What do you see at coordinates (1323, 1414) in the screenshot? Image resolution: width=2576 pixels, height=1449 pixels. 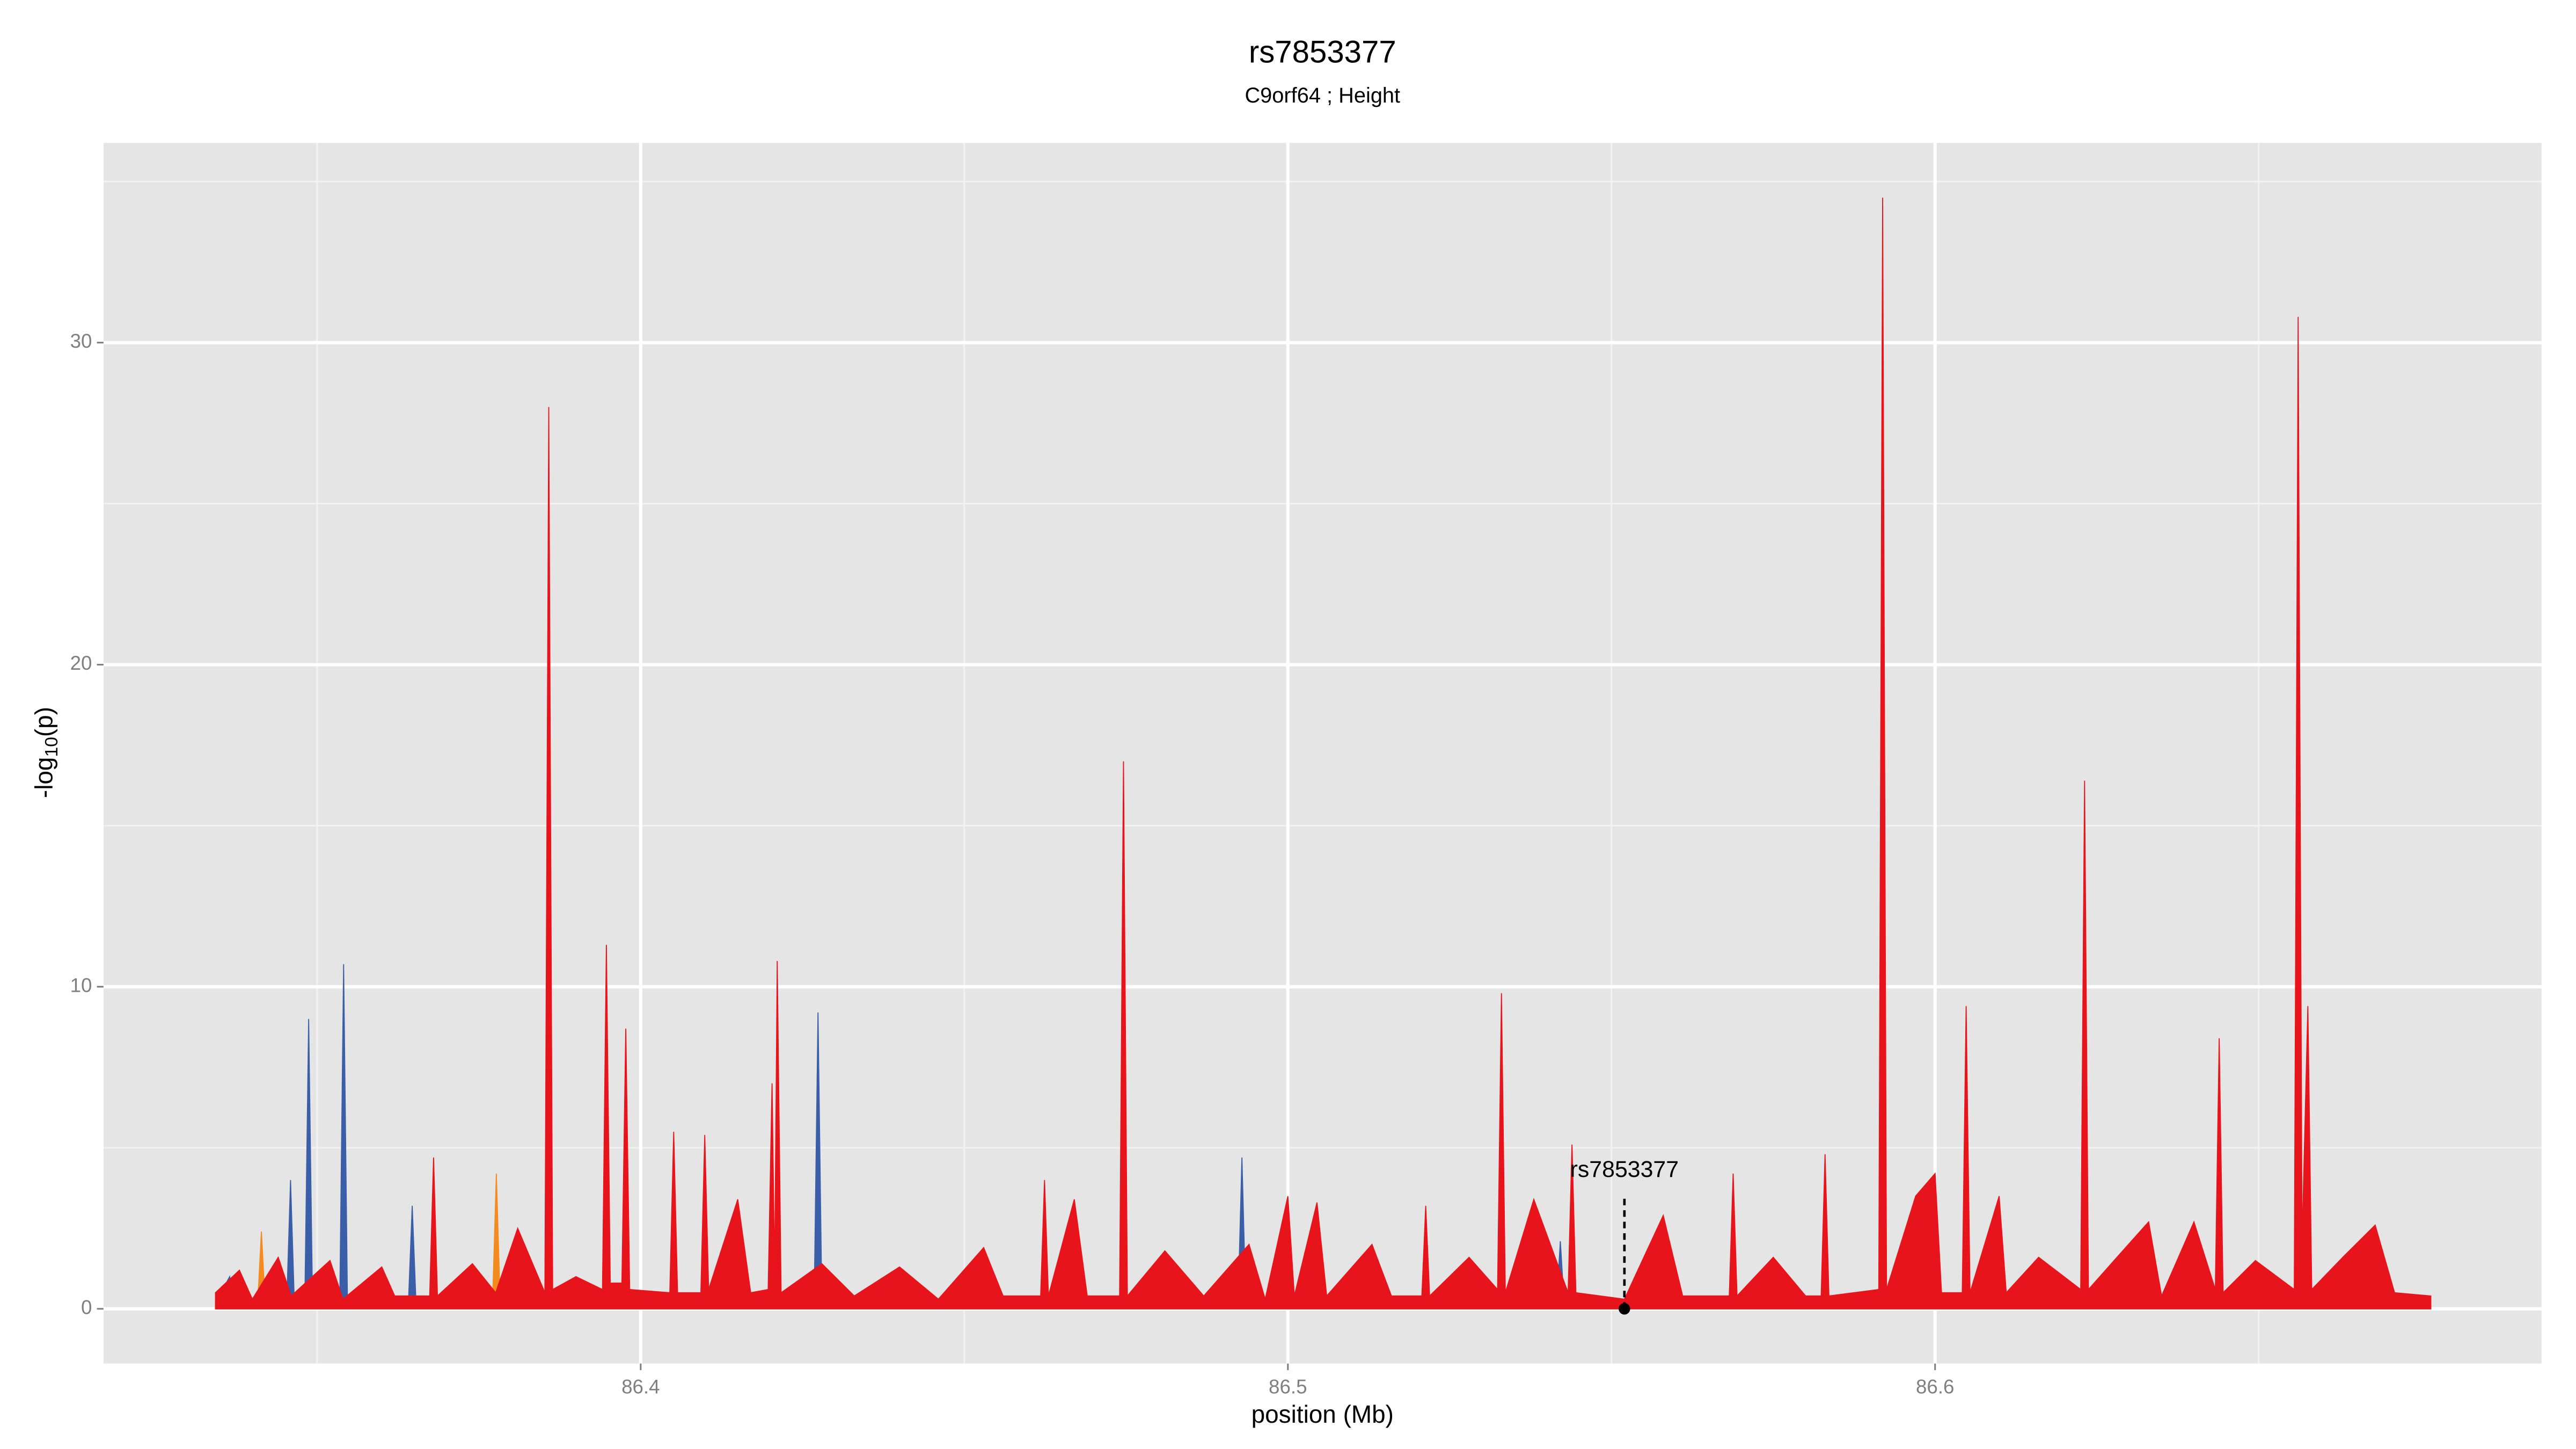 I see `x-axis-label: position (Mb)` at bounding box center [1323, 1414].